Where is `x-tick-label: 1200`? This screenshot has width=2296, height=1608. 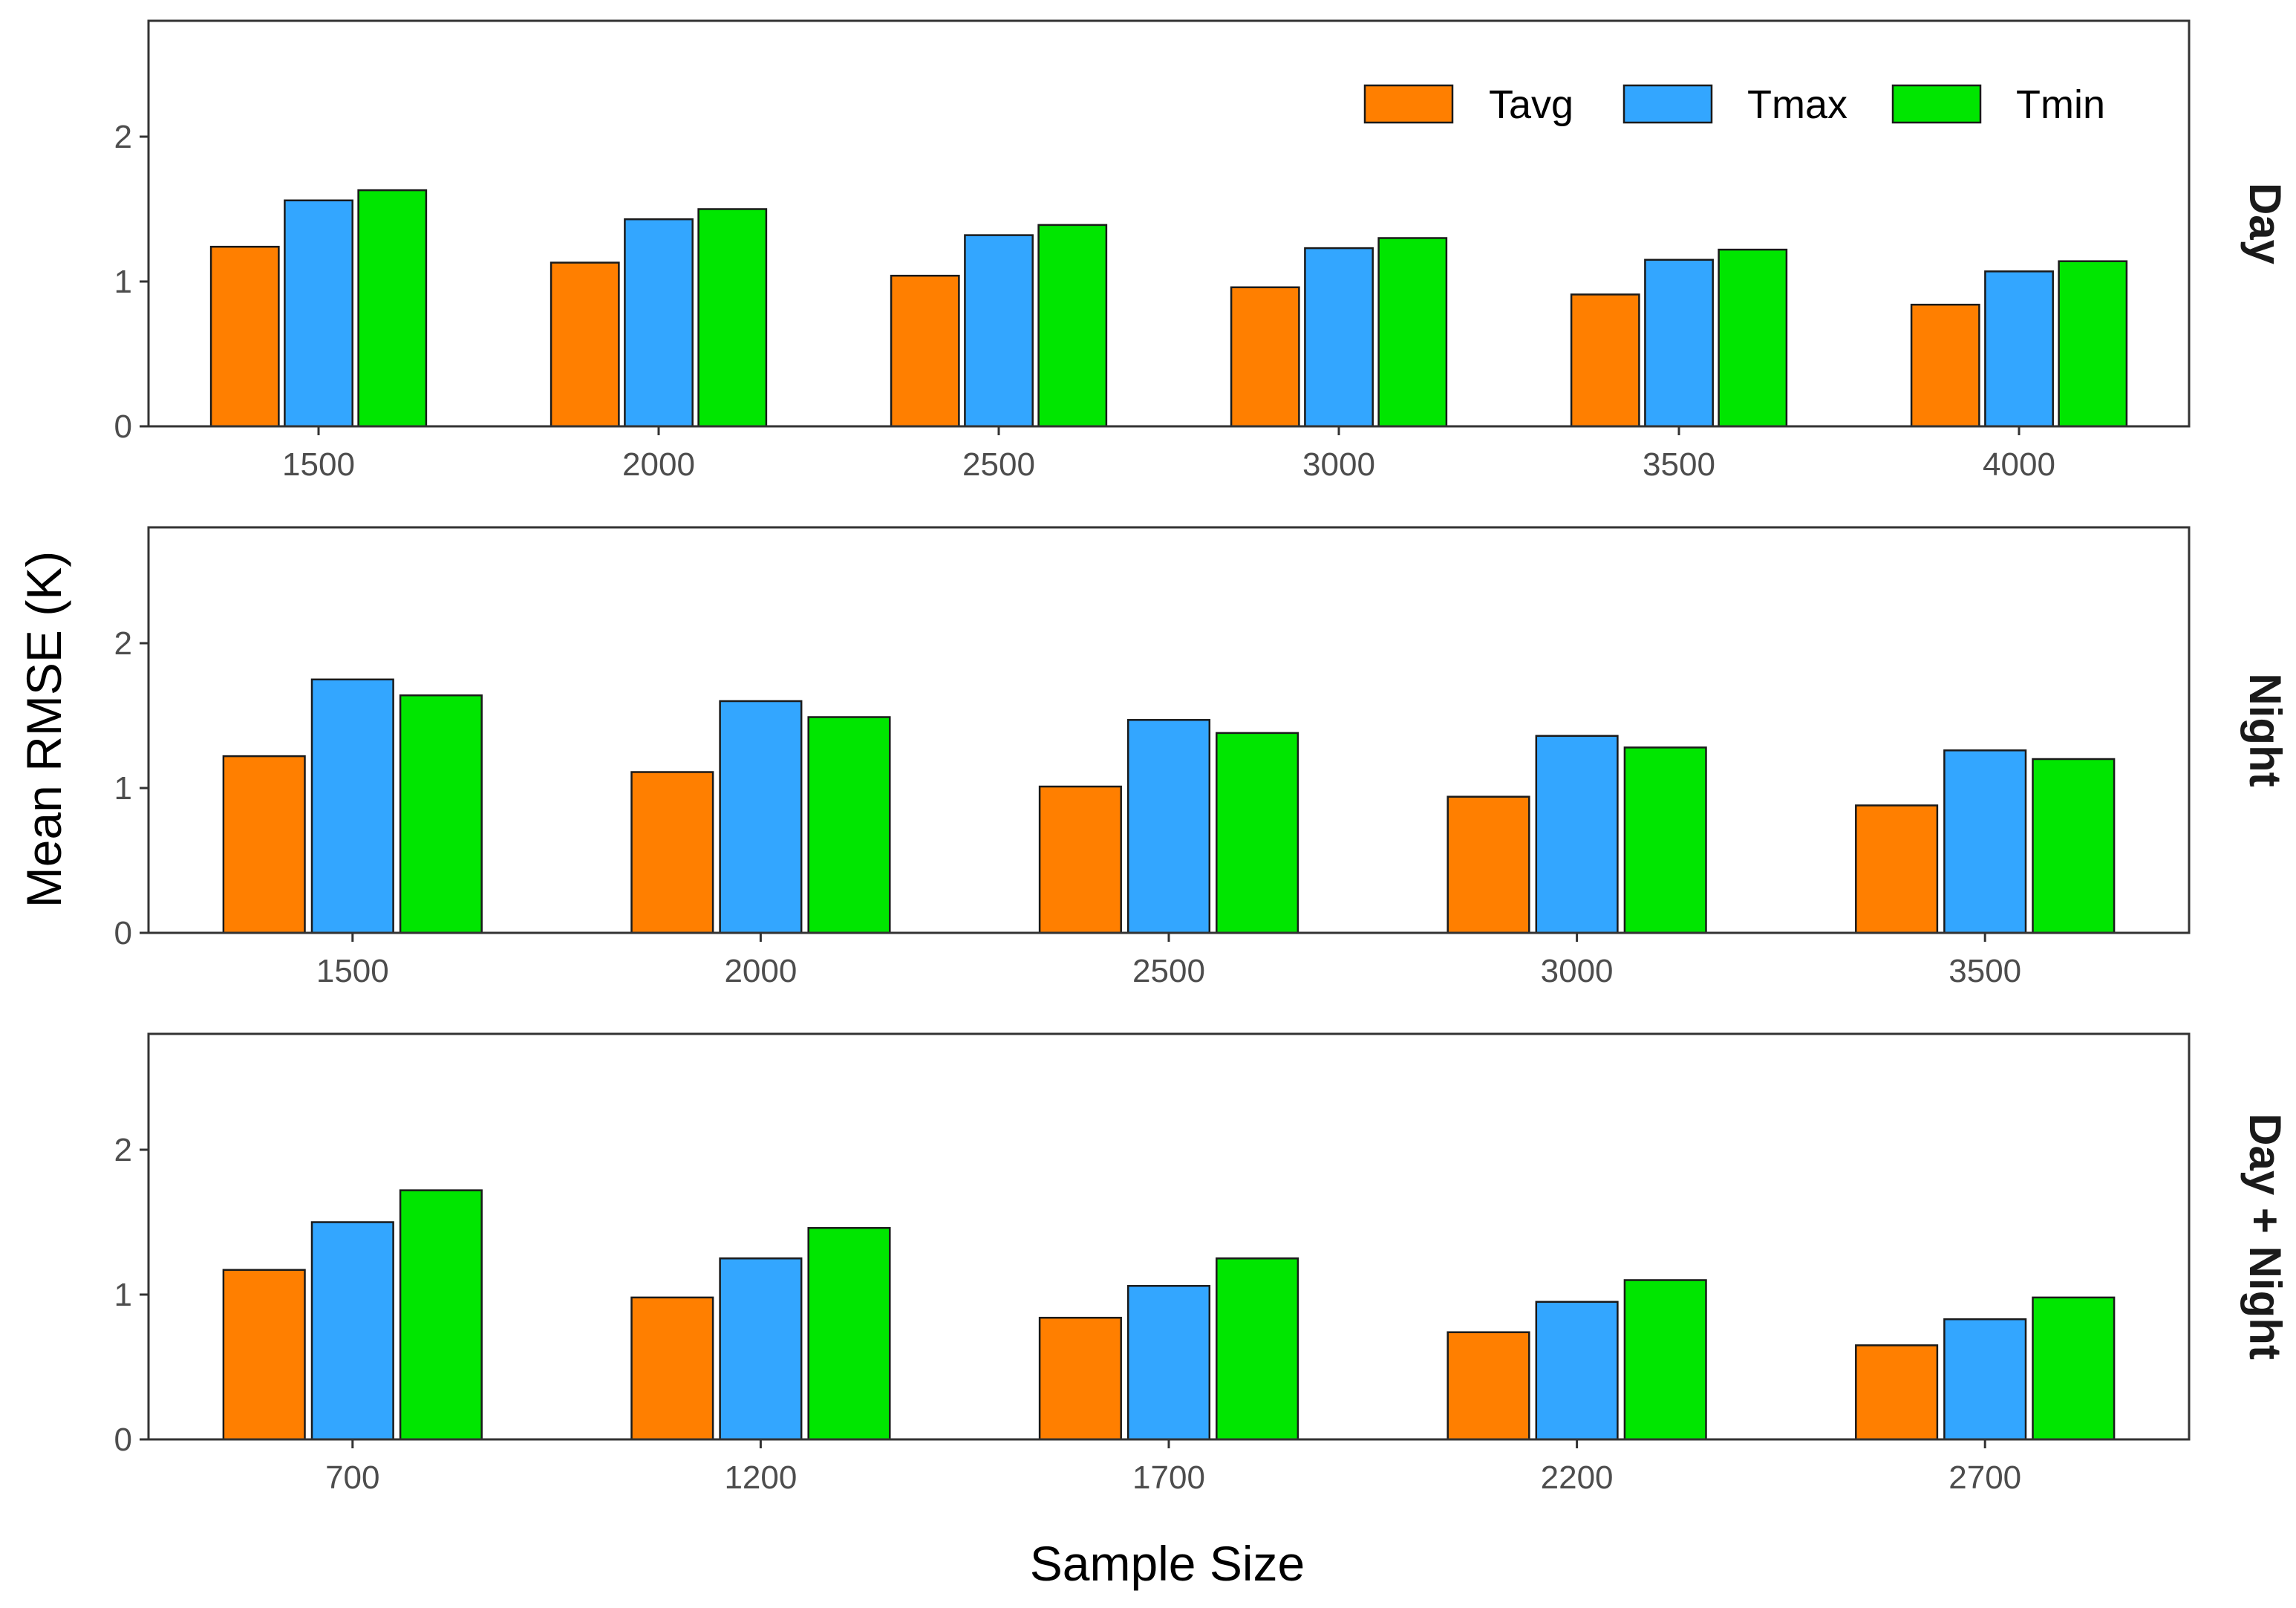 x-tick-label: 1200 is located at coordinates (760, 1477).